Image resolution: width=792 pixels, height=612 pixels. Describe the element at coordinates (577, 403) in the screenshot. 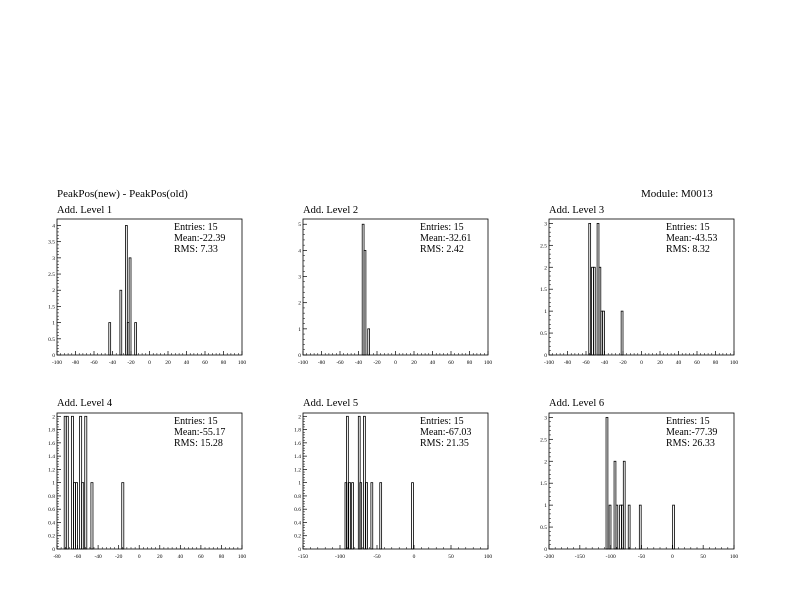

I see `panel-title-6: Add. Level 6` at that location.